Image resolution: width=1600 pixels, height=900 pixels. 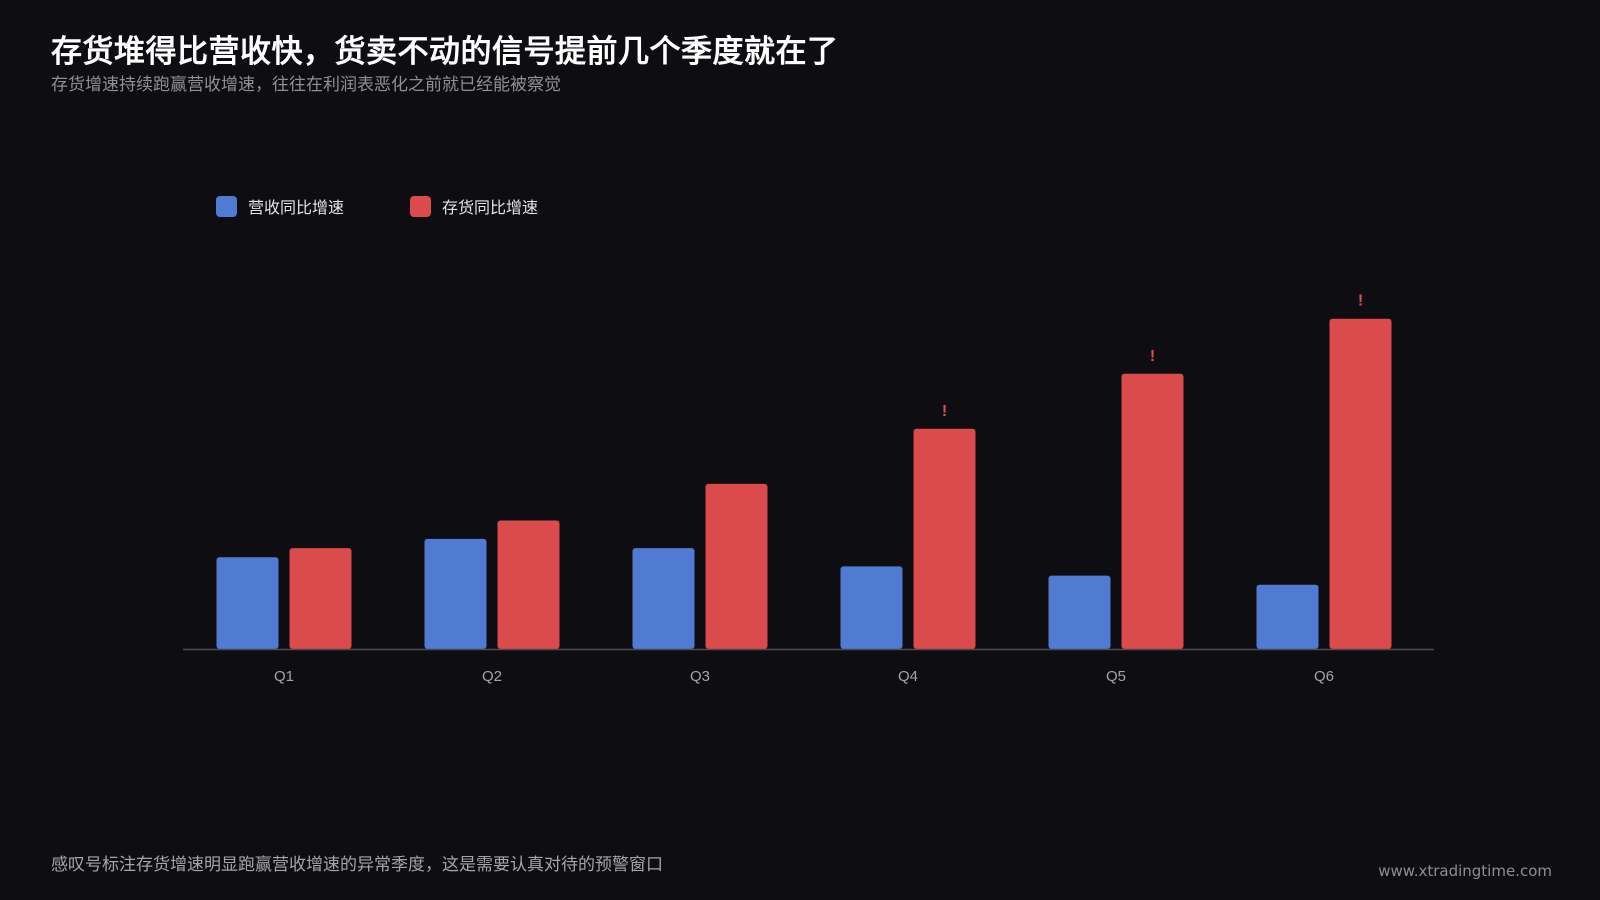 What do you see at coordinates (421, 206) in the screenshot?
I see `legend-swatch-inventory` at bounding box center [421, 206].